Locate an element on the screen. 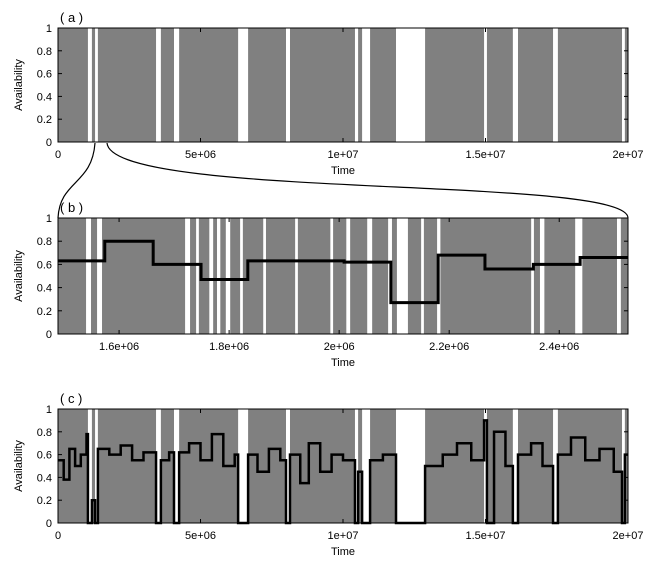 Image resolution: width=656 pixels, height=568 pixels. panel-title: ( a ) is located at coordinates (71, 17).